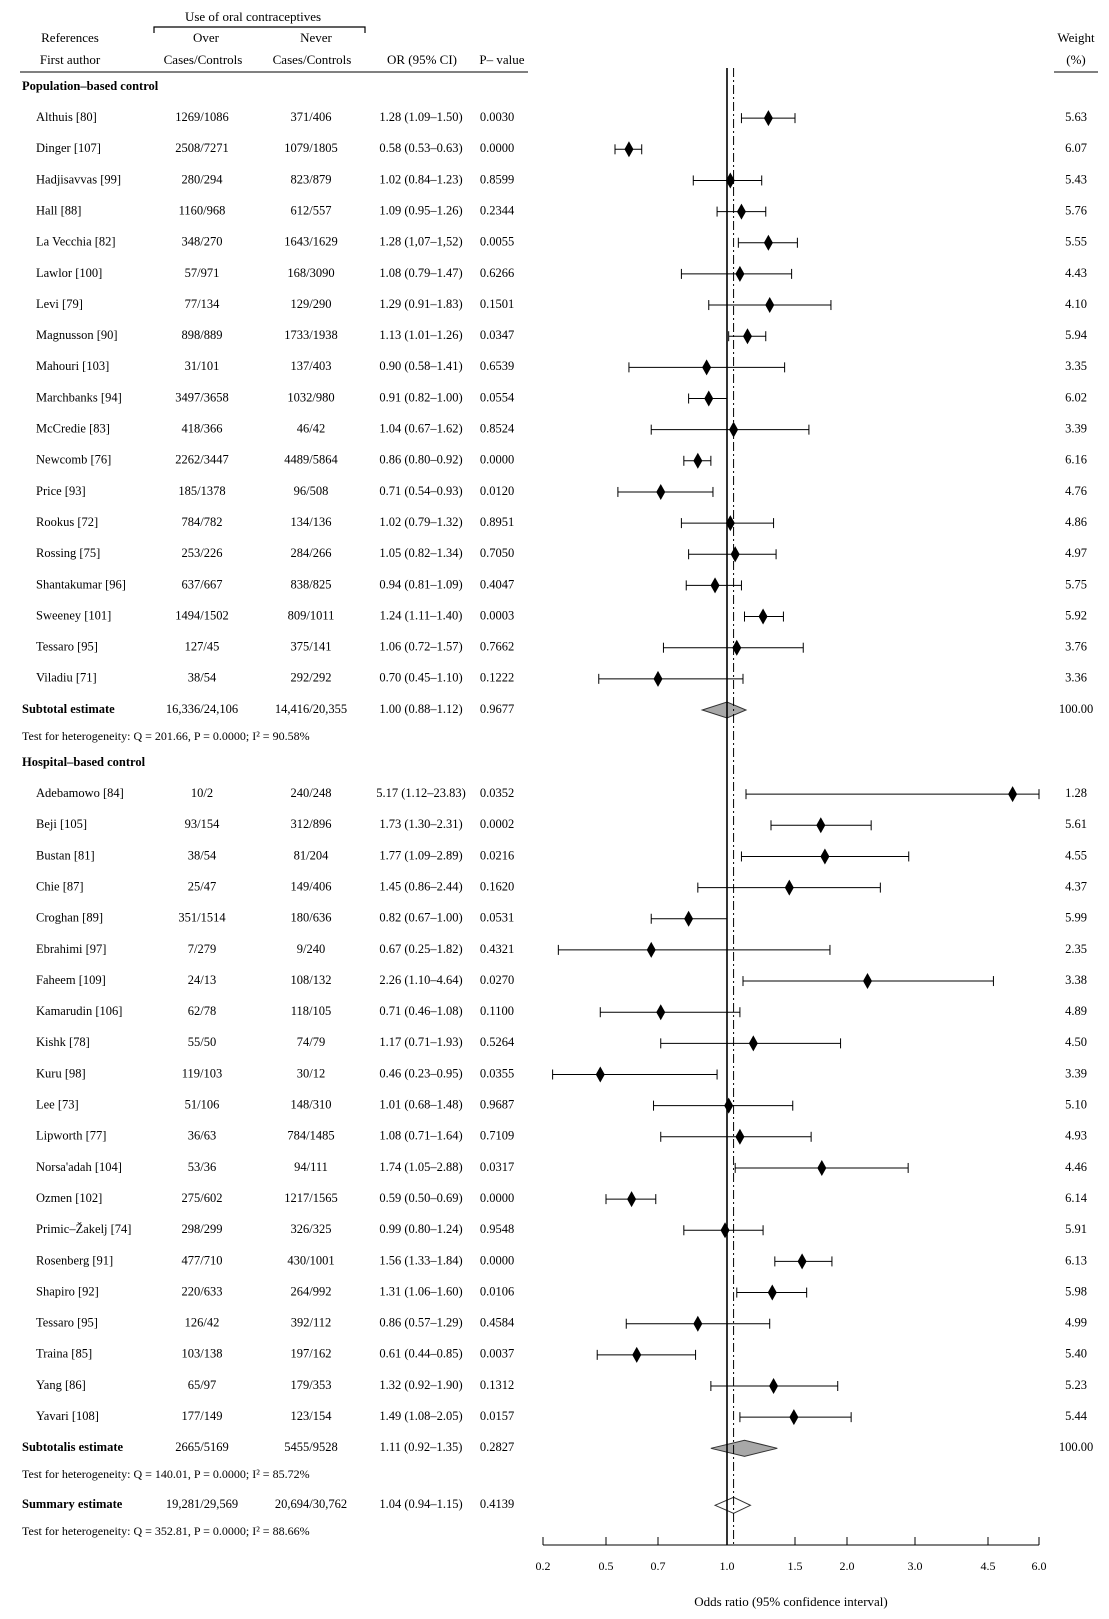  I want to click on hospital-study-12-p: 0.7109, so click(497, 1136).